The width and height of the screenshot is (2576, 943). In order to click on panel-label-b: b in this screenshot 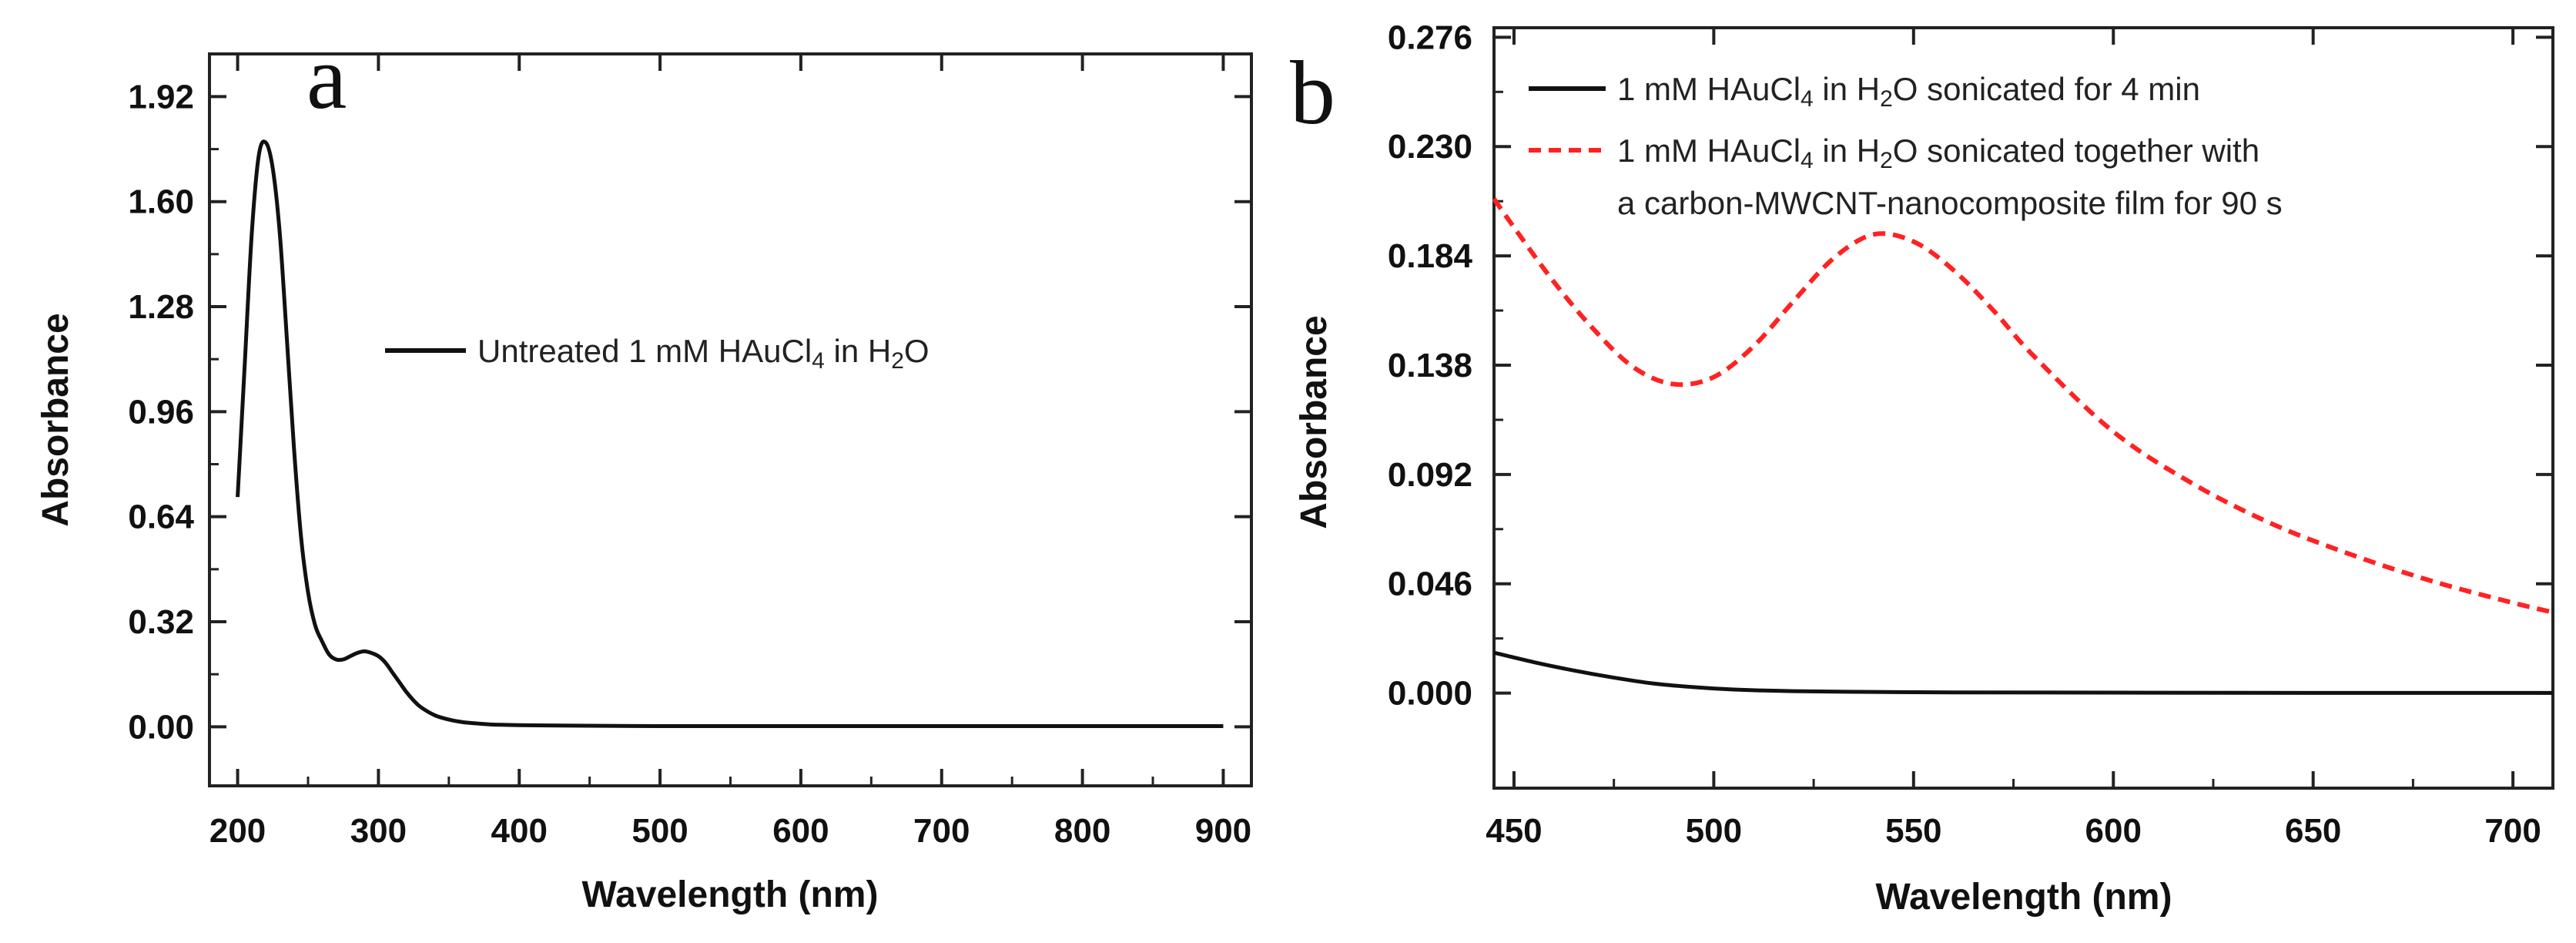, I will do `click(1312, 93)`.